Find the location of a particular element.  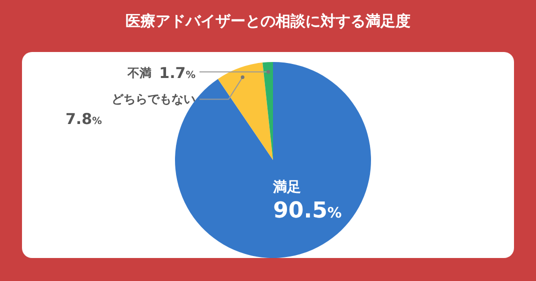

data-label: 90.5% is located at coordinates (307, 211).